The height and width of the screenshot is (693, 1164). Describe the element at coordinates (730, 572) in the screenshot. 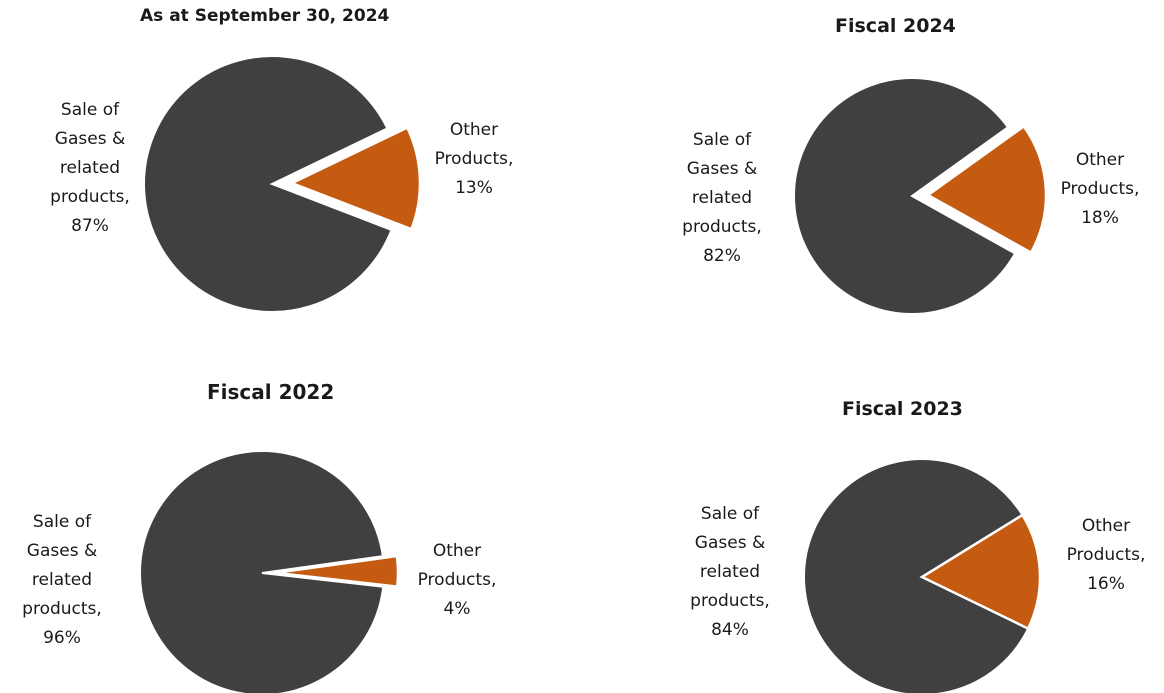

I see `slice-label-gases: Sale of Gases & related products, 84%` at that location.